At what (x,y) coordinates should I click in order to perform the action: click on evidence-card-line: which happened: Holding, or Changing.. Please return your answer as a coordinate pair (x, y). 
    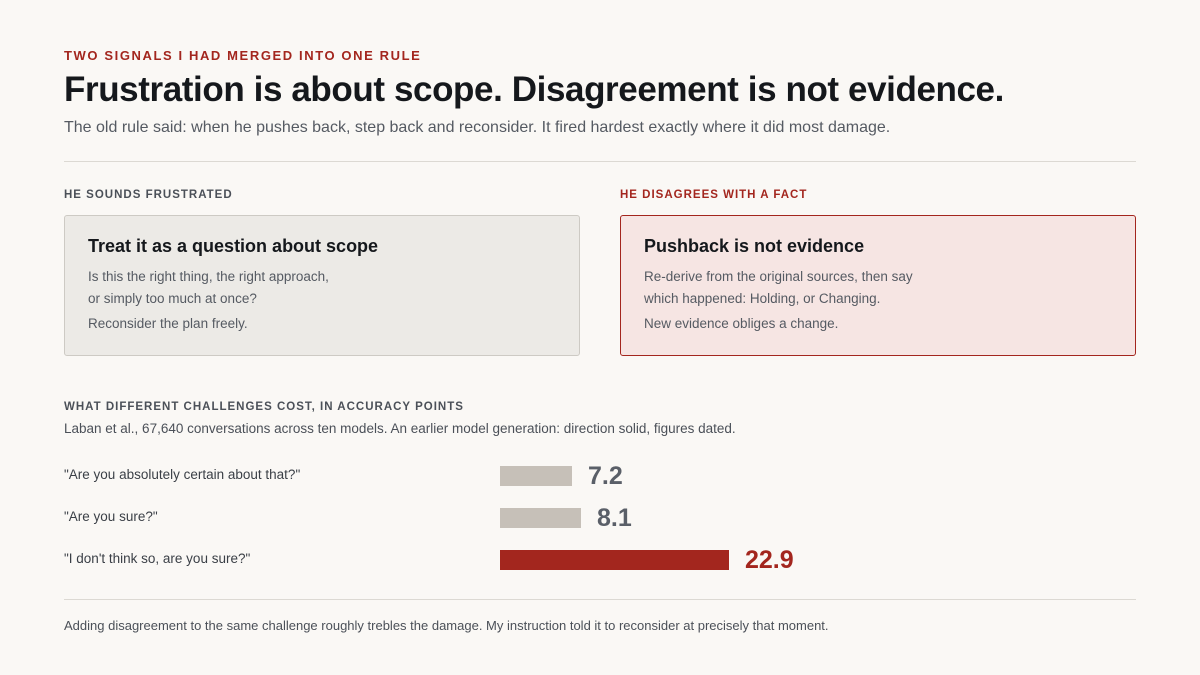
    Looking at the image, I should click on (762, 298).